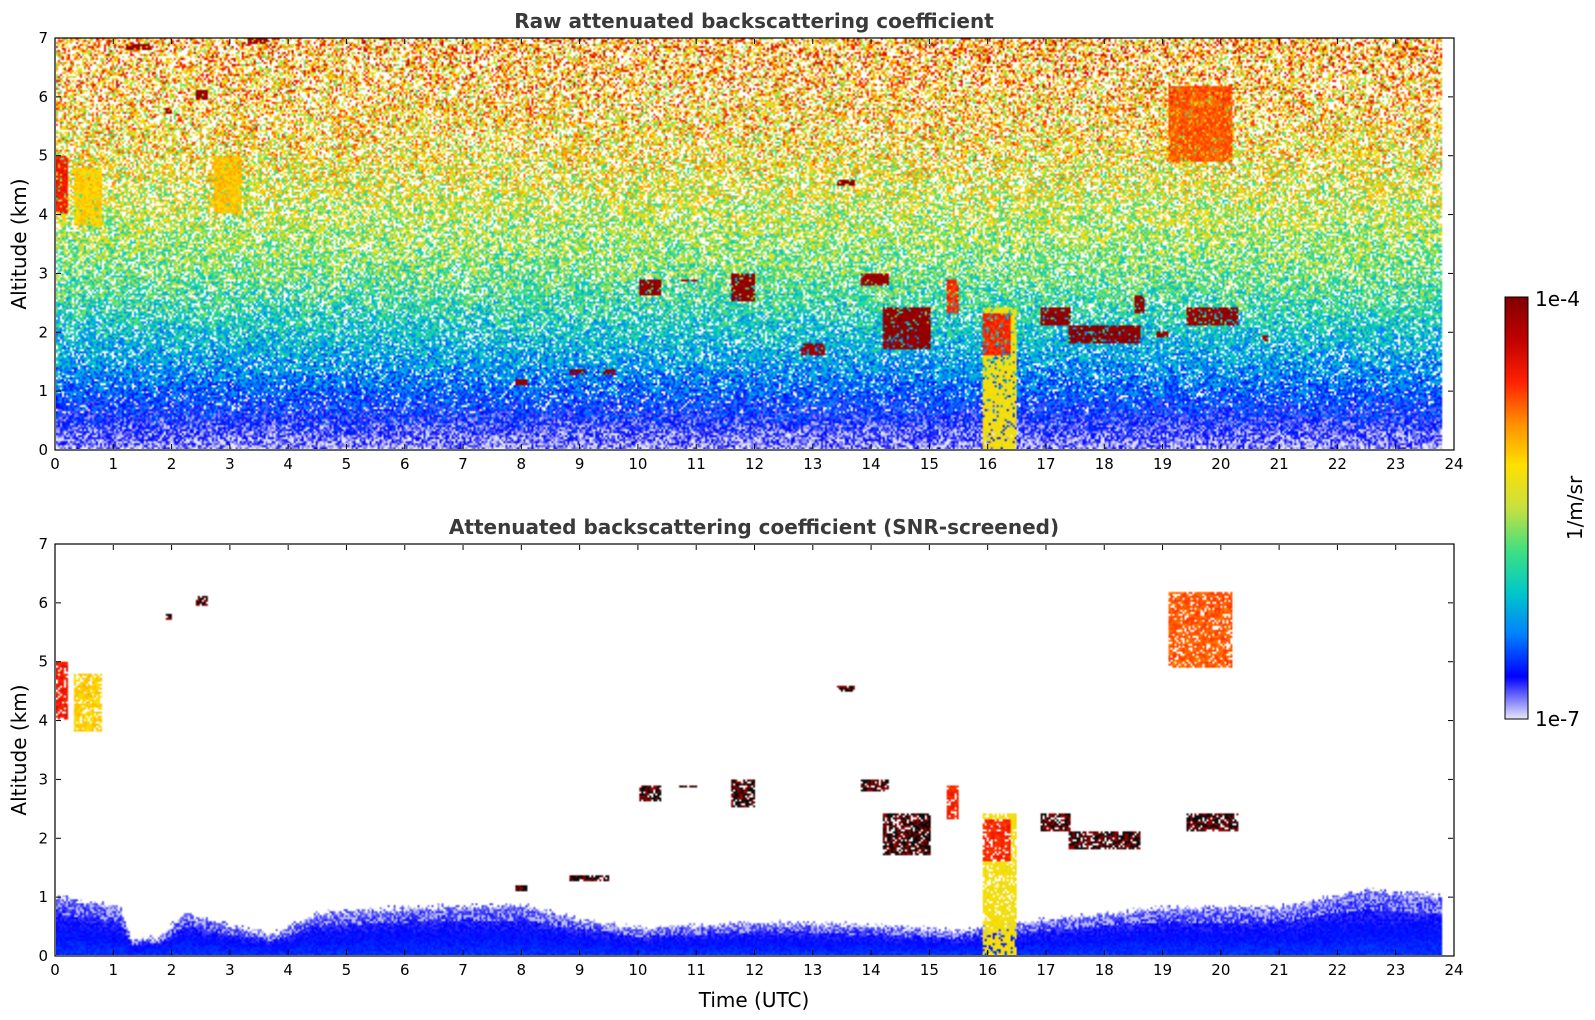 Image resolution: width=1595 pixels, height=1020 pixels. What do you see at coordinates (1545, 509) in the screenshot?
I see `colorbar: 1e-4 1e-7 1/m/sr` at bounding box center [1545, 509].